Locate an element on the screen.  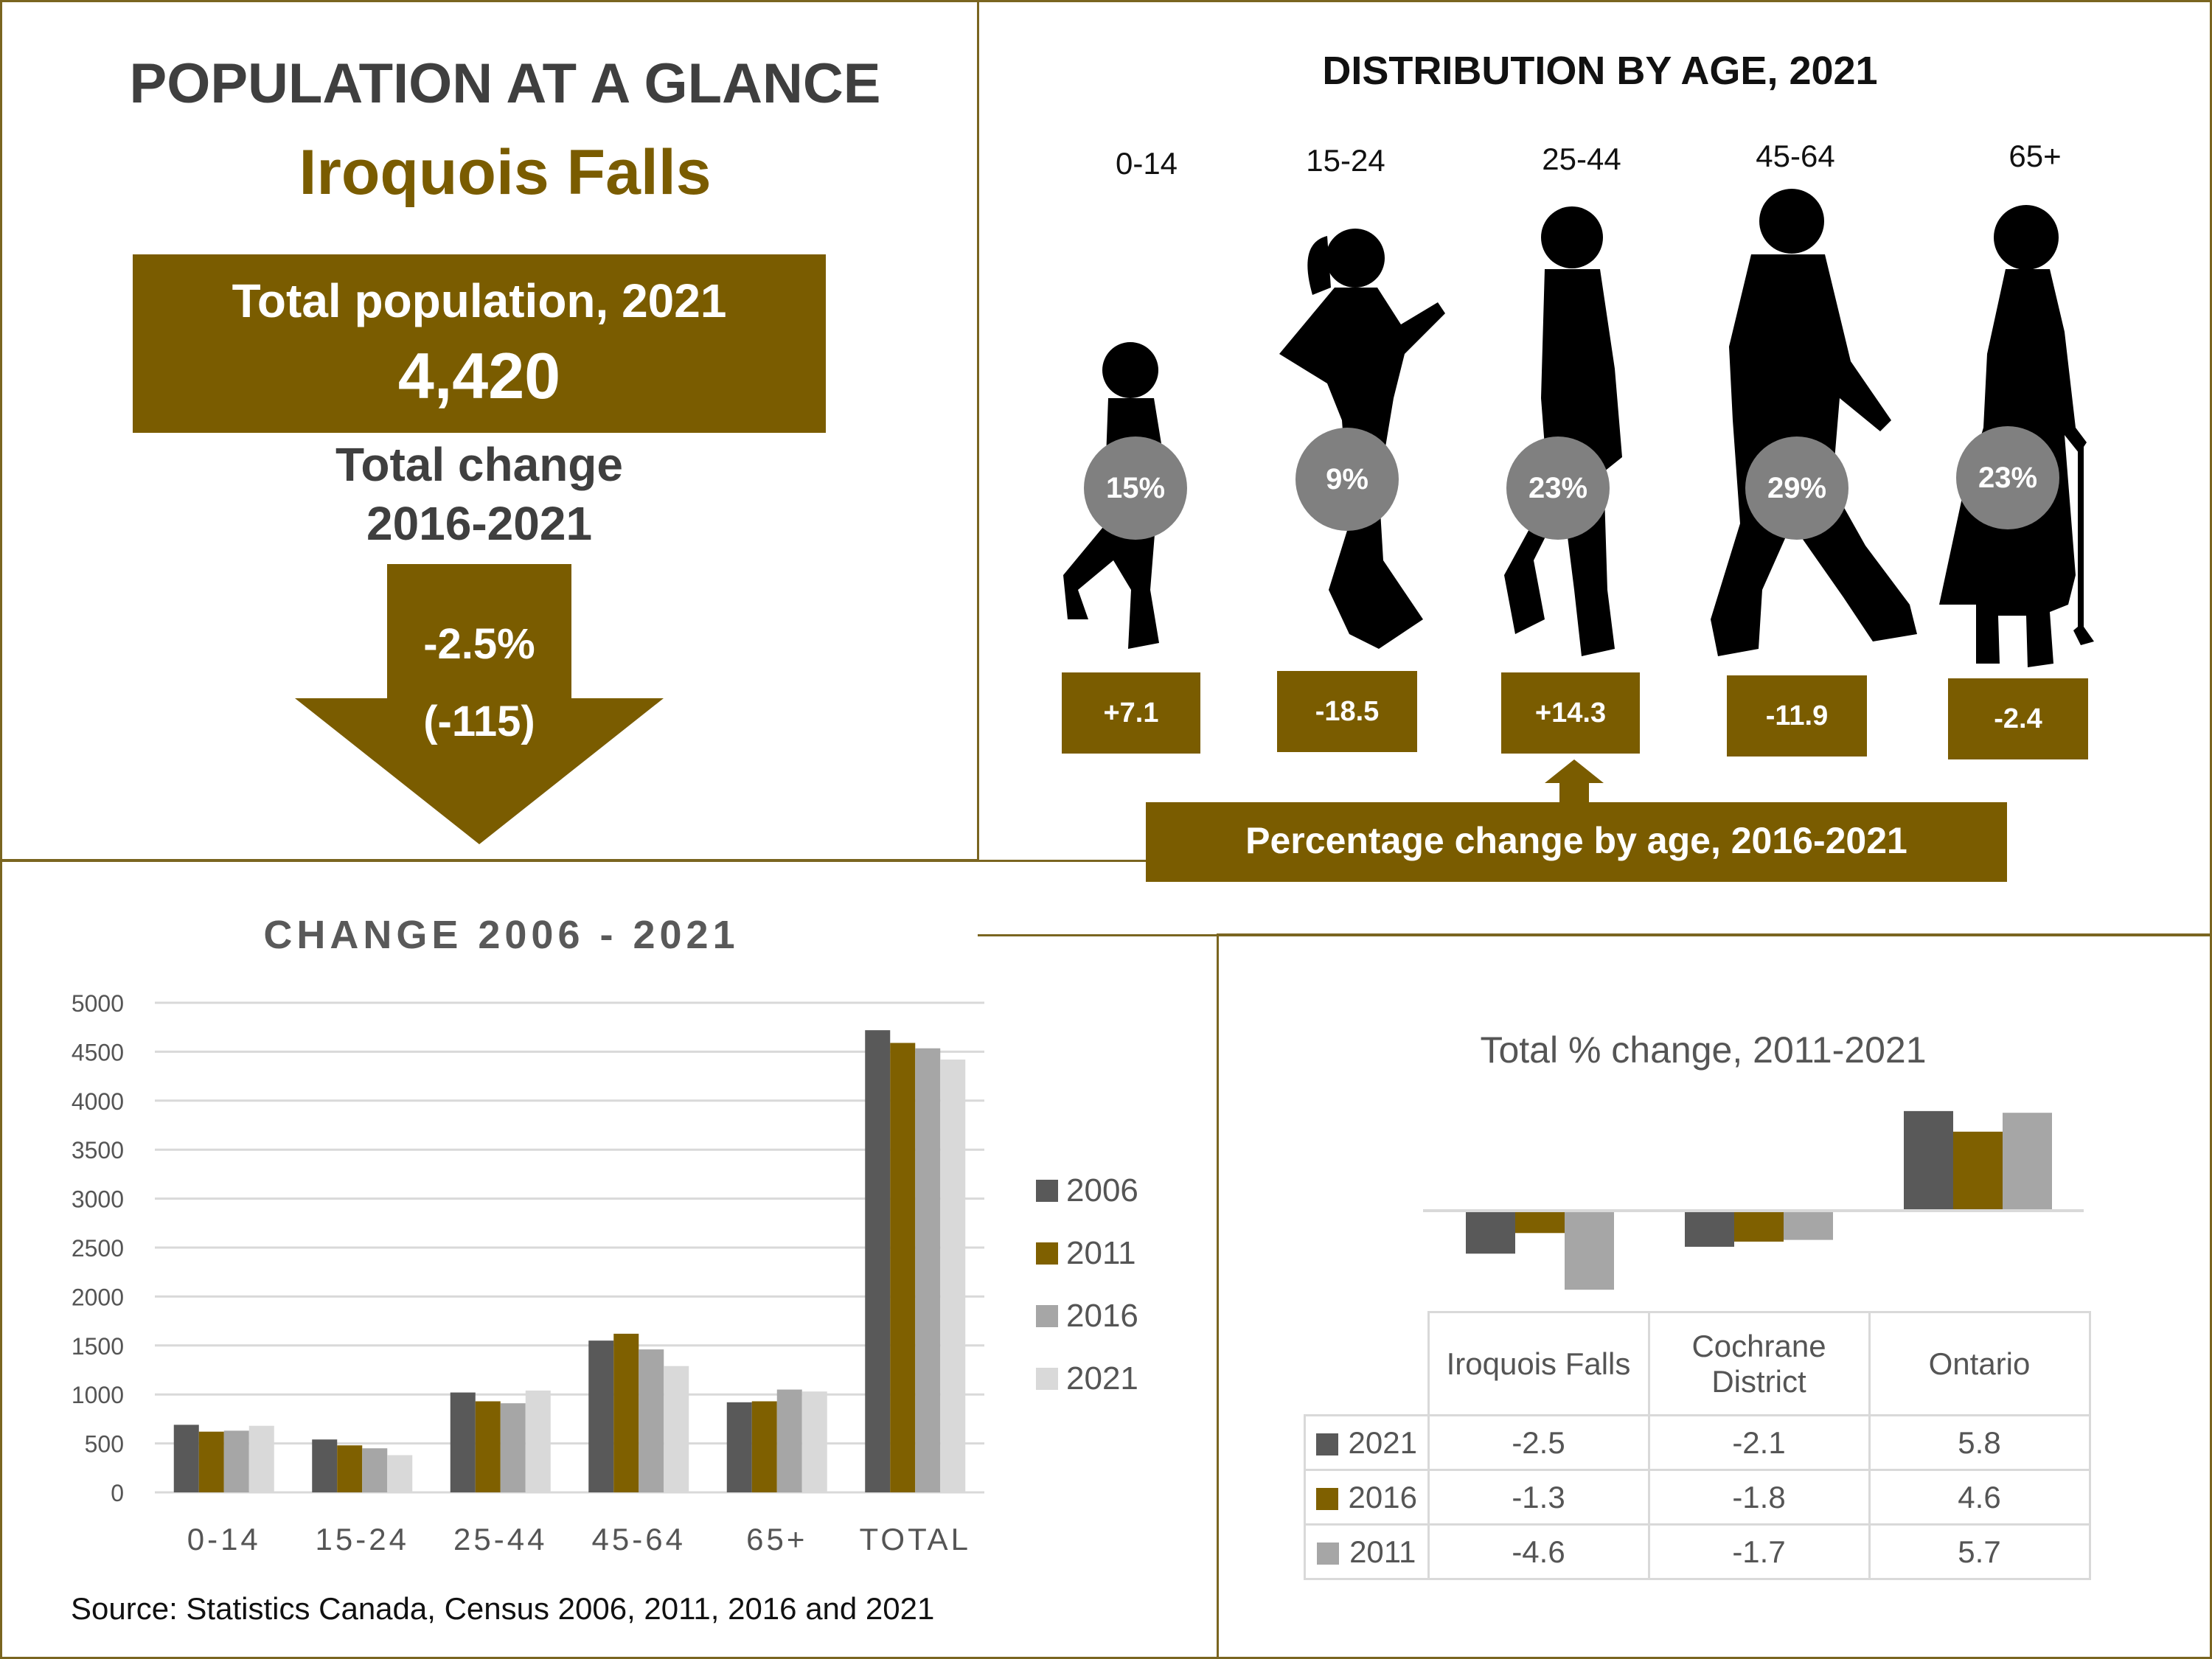
share-circle-45-64: 29% is located at coordinates (1796, 488).